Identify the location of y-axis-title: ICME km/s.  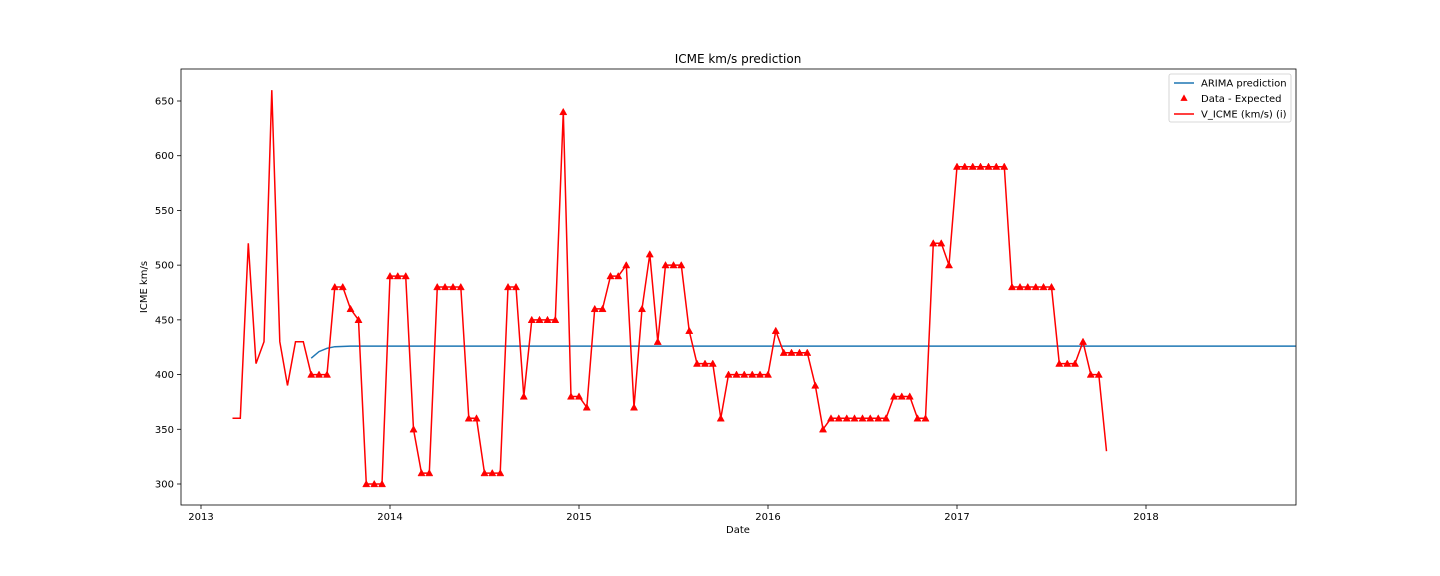
(144, 287).